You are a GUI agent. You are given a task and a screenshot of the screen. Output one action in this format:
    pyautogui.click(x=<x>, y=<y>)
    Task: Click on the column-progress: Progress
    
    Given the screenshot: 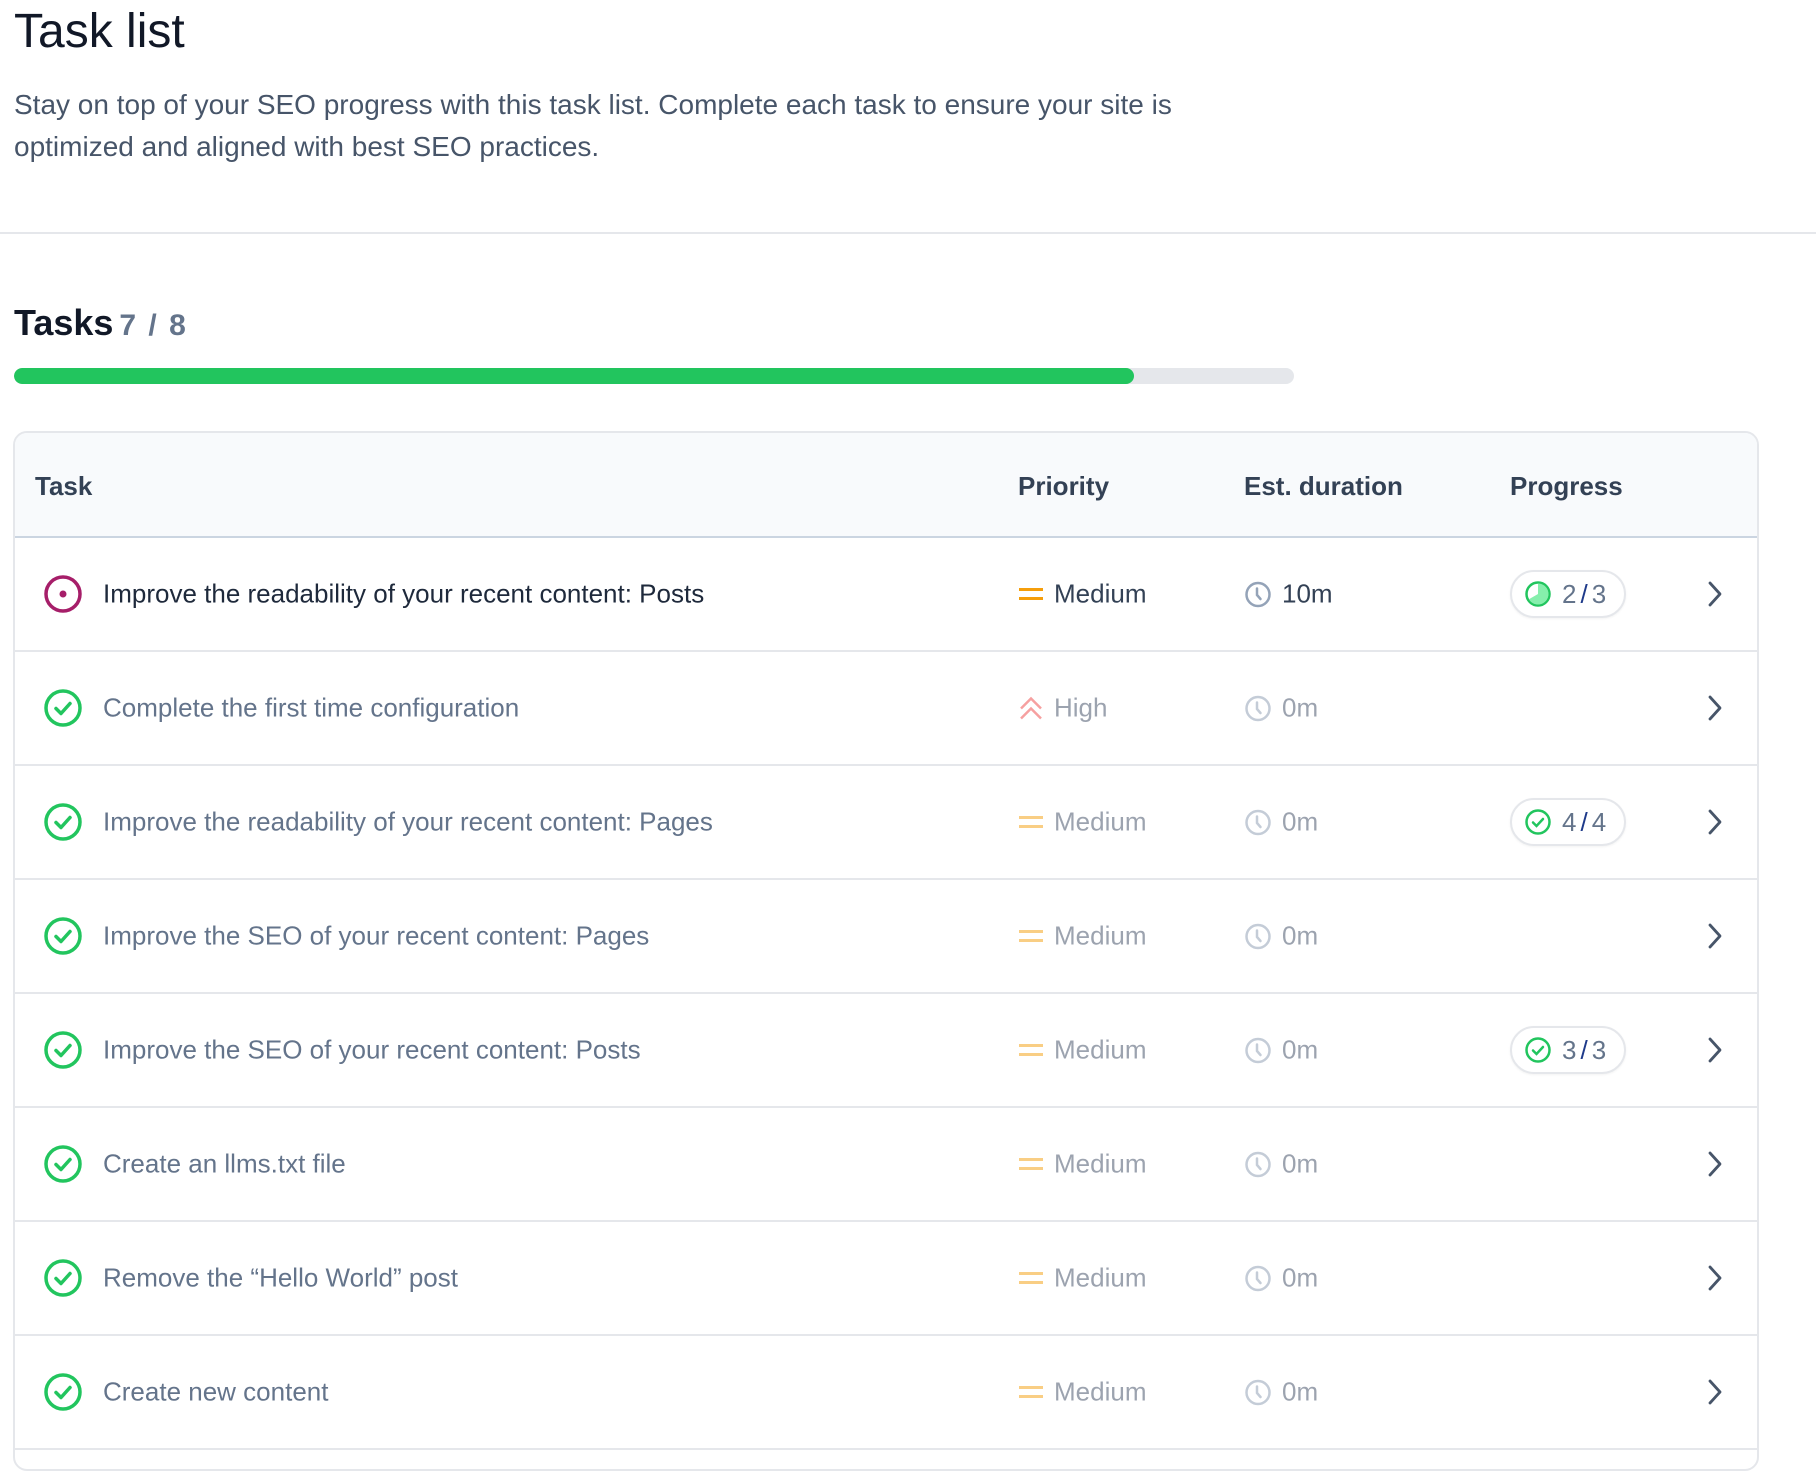 What is the action you would take?
    pyautogui.click(x=1566, y=486)
    